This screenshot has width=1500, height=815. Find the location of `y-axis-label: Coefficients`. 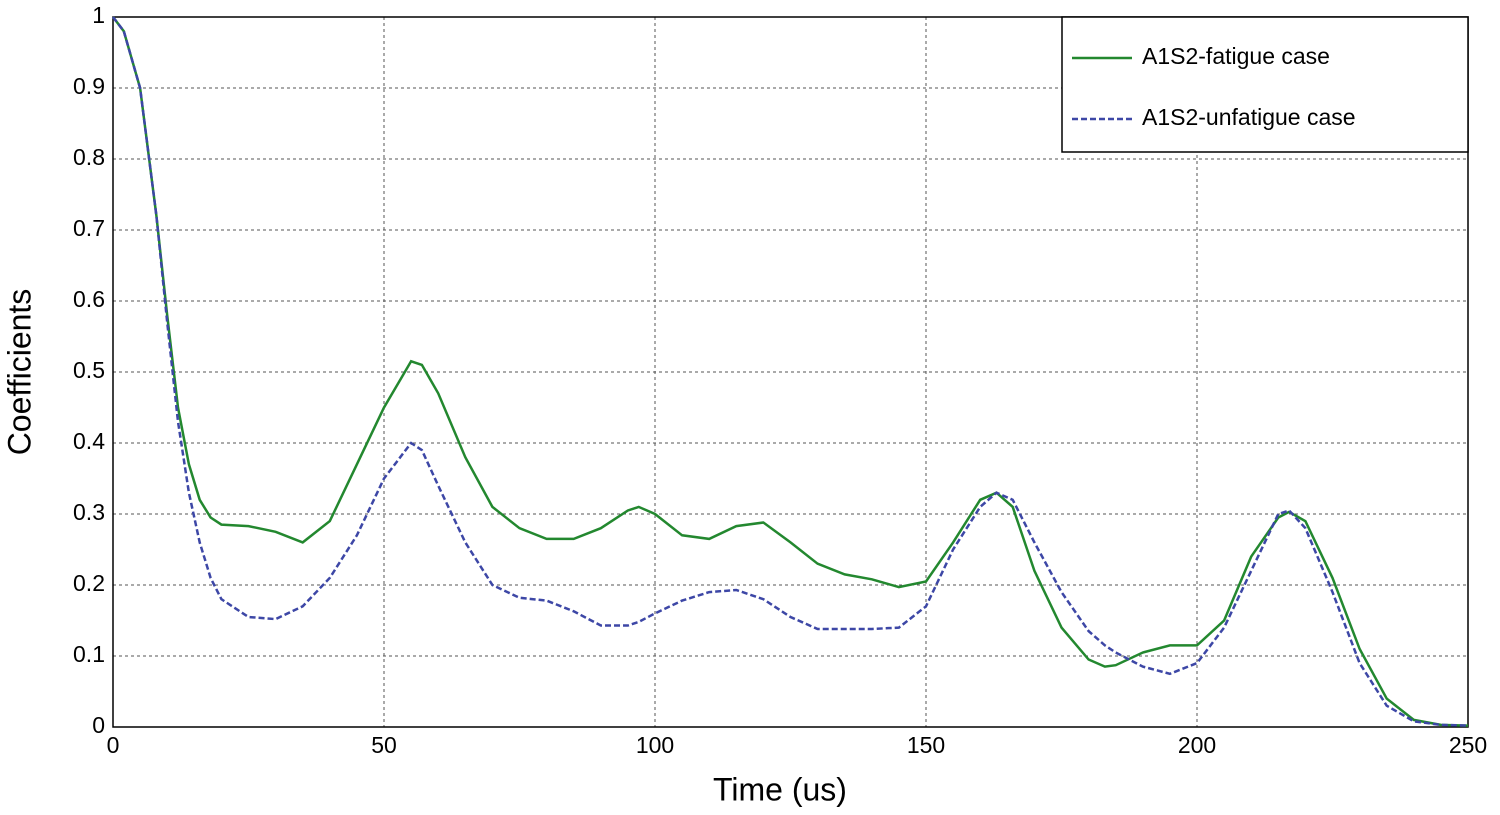

y-axis-label: Coefficients is located at coordinates (19, 372).